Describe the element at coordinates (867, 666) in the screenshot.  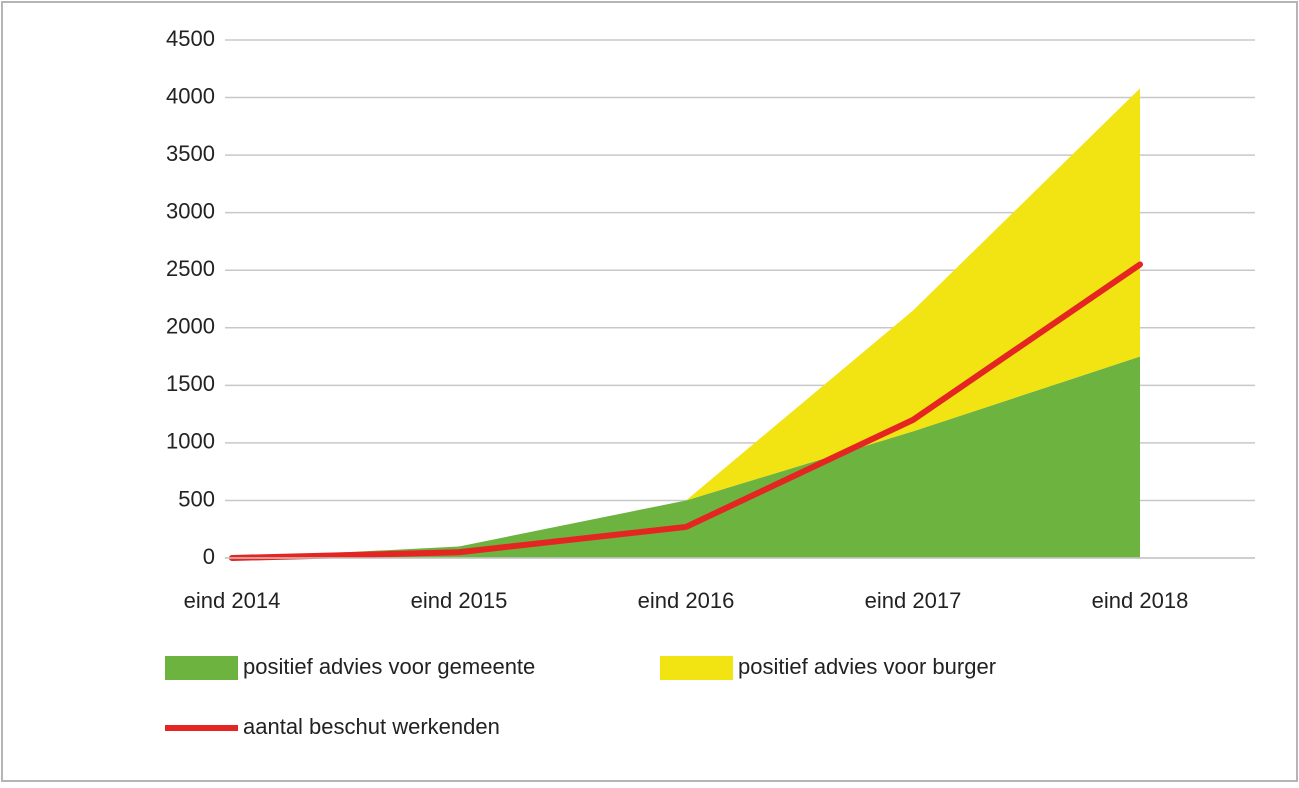
I see `legend-label: positief advies voor burger` at that location.